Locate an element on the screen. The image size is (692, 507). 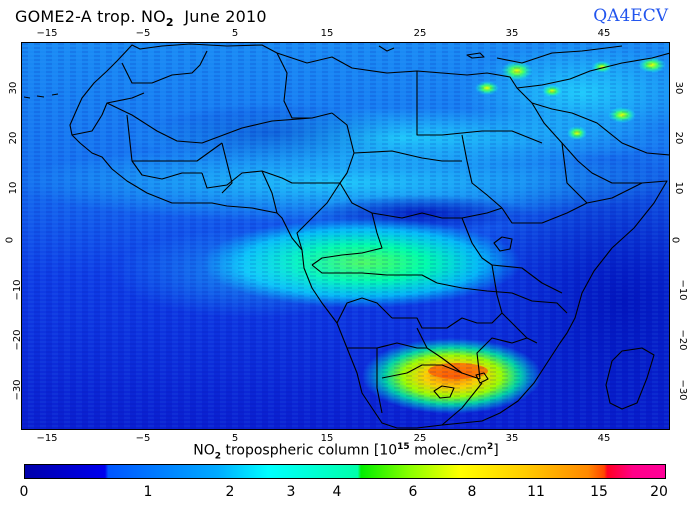
colorbar-tick: 4 is located at coordinates (337, 492).